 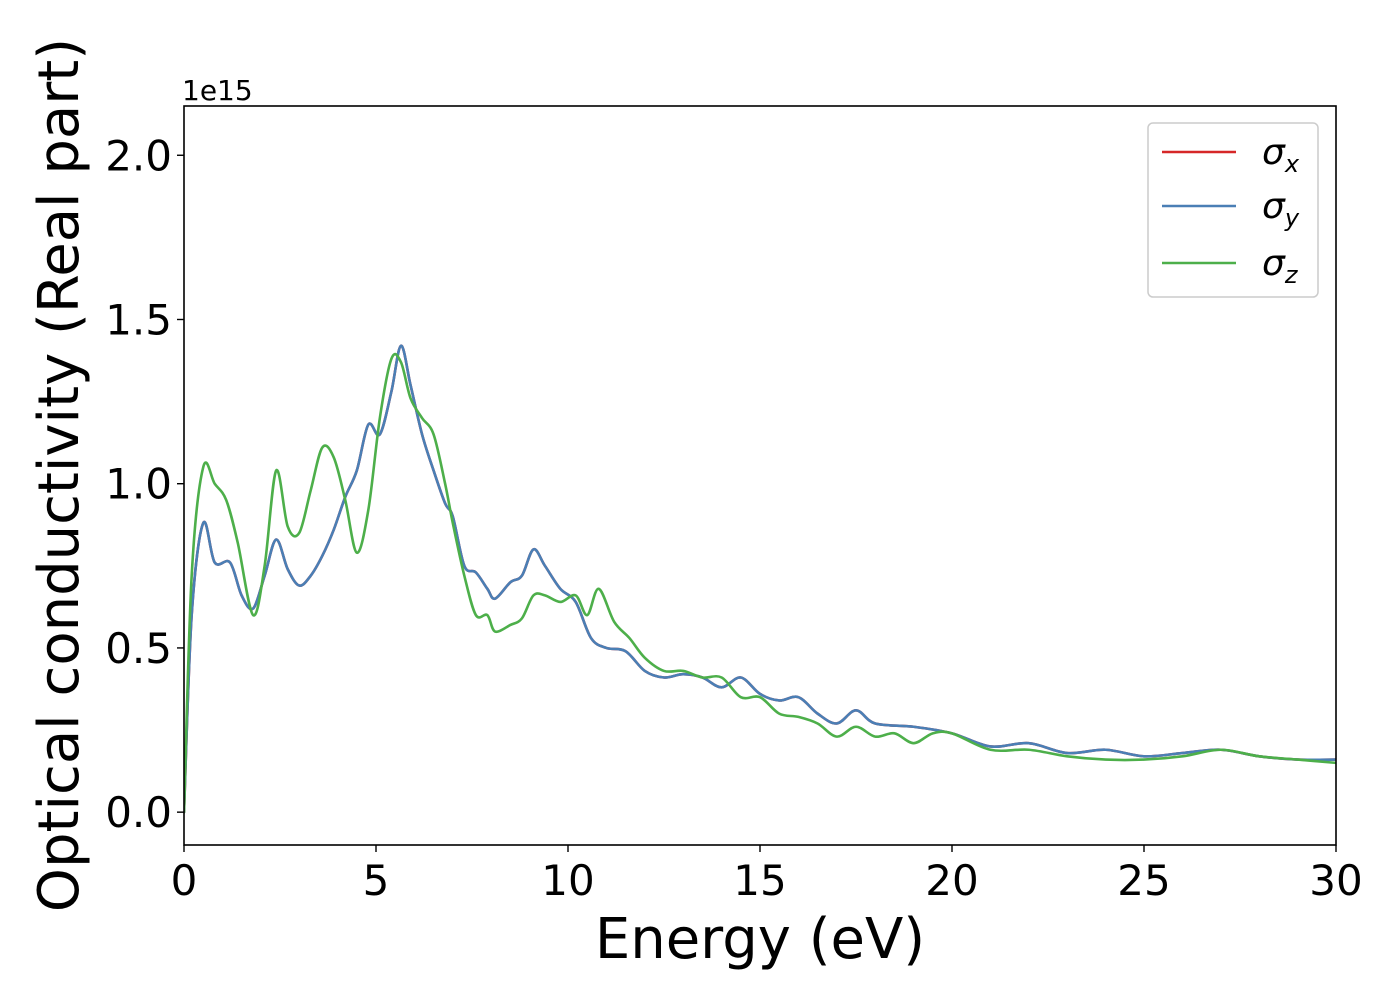 What do you see at coordinates (138, 155) in the screenshot?
I see `y-tick-label: 2.0` at bounding box center [138, 155].